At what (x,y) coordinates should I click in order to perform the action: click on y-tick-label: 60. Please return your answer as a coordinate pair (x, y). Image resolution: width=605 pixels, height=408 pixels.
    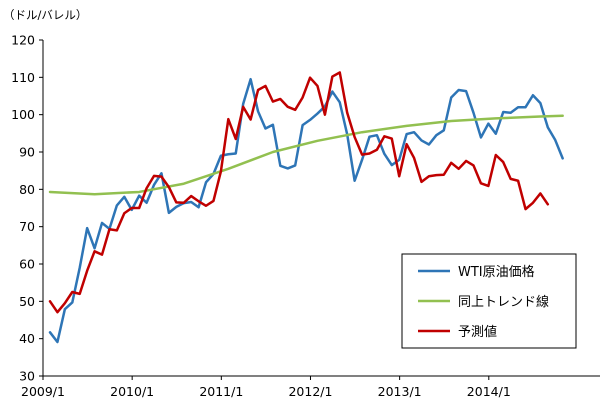
    Looking at the image, I should click on (27, 264).